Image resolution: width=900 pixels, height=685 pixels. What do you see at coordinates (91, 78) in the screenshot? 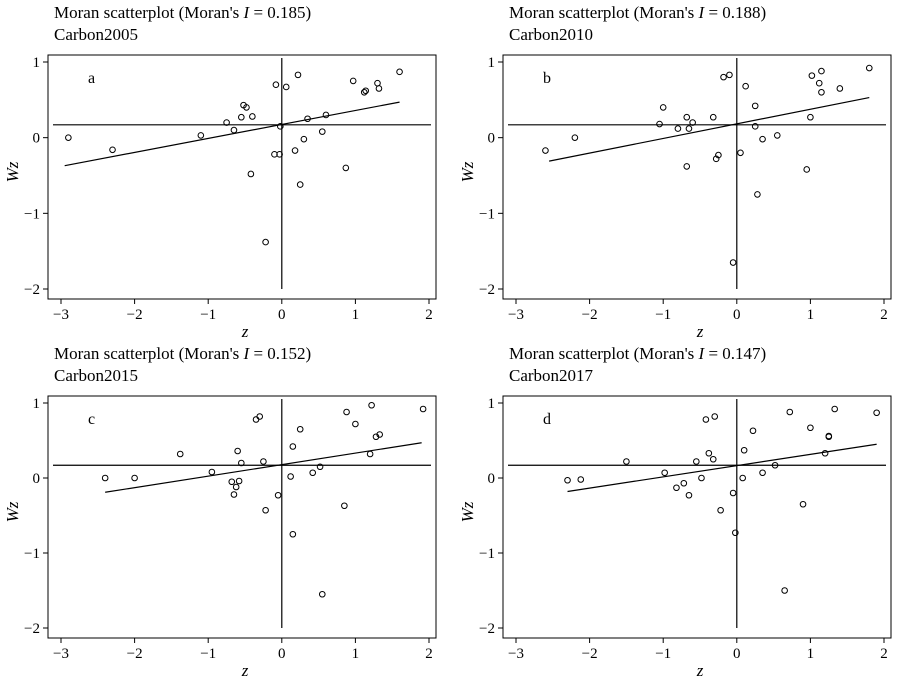
I see `panel-letter: a` at bounding box center [91, 78].